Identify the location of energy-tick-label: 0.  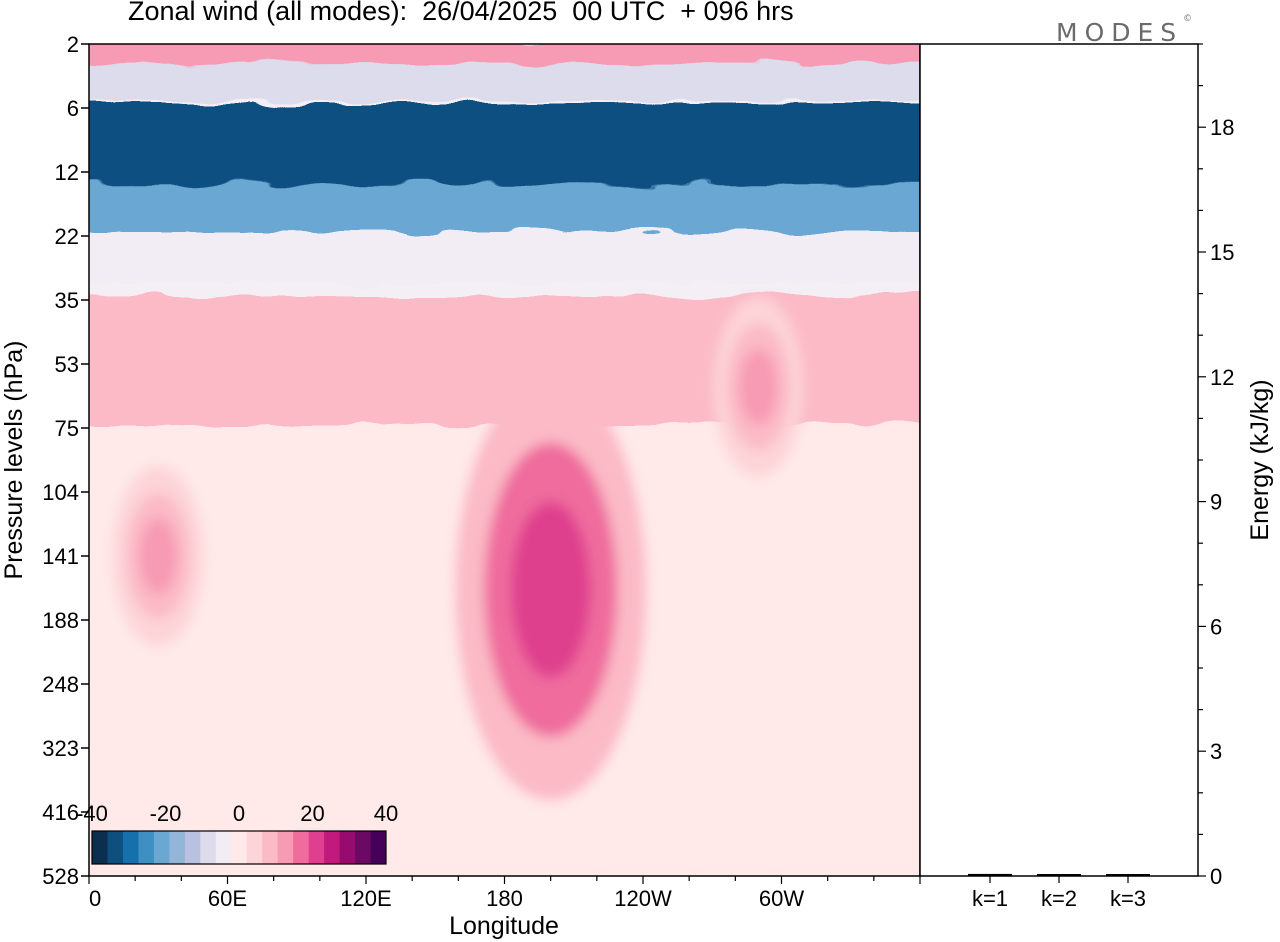
(1216, 876).